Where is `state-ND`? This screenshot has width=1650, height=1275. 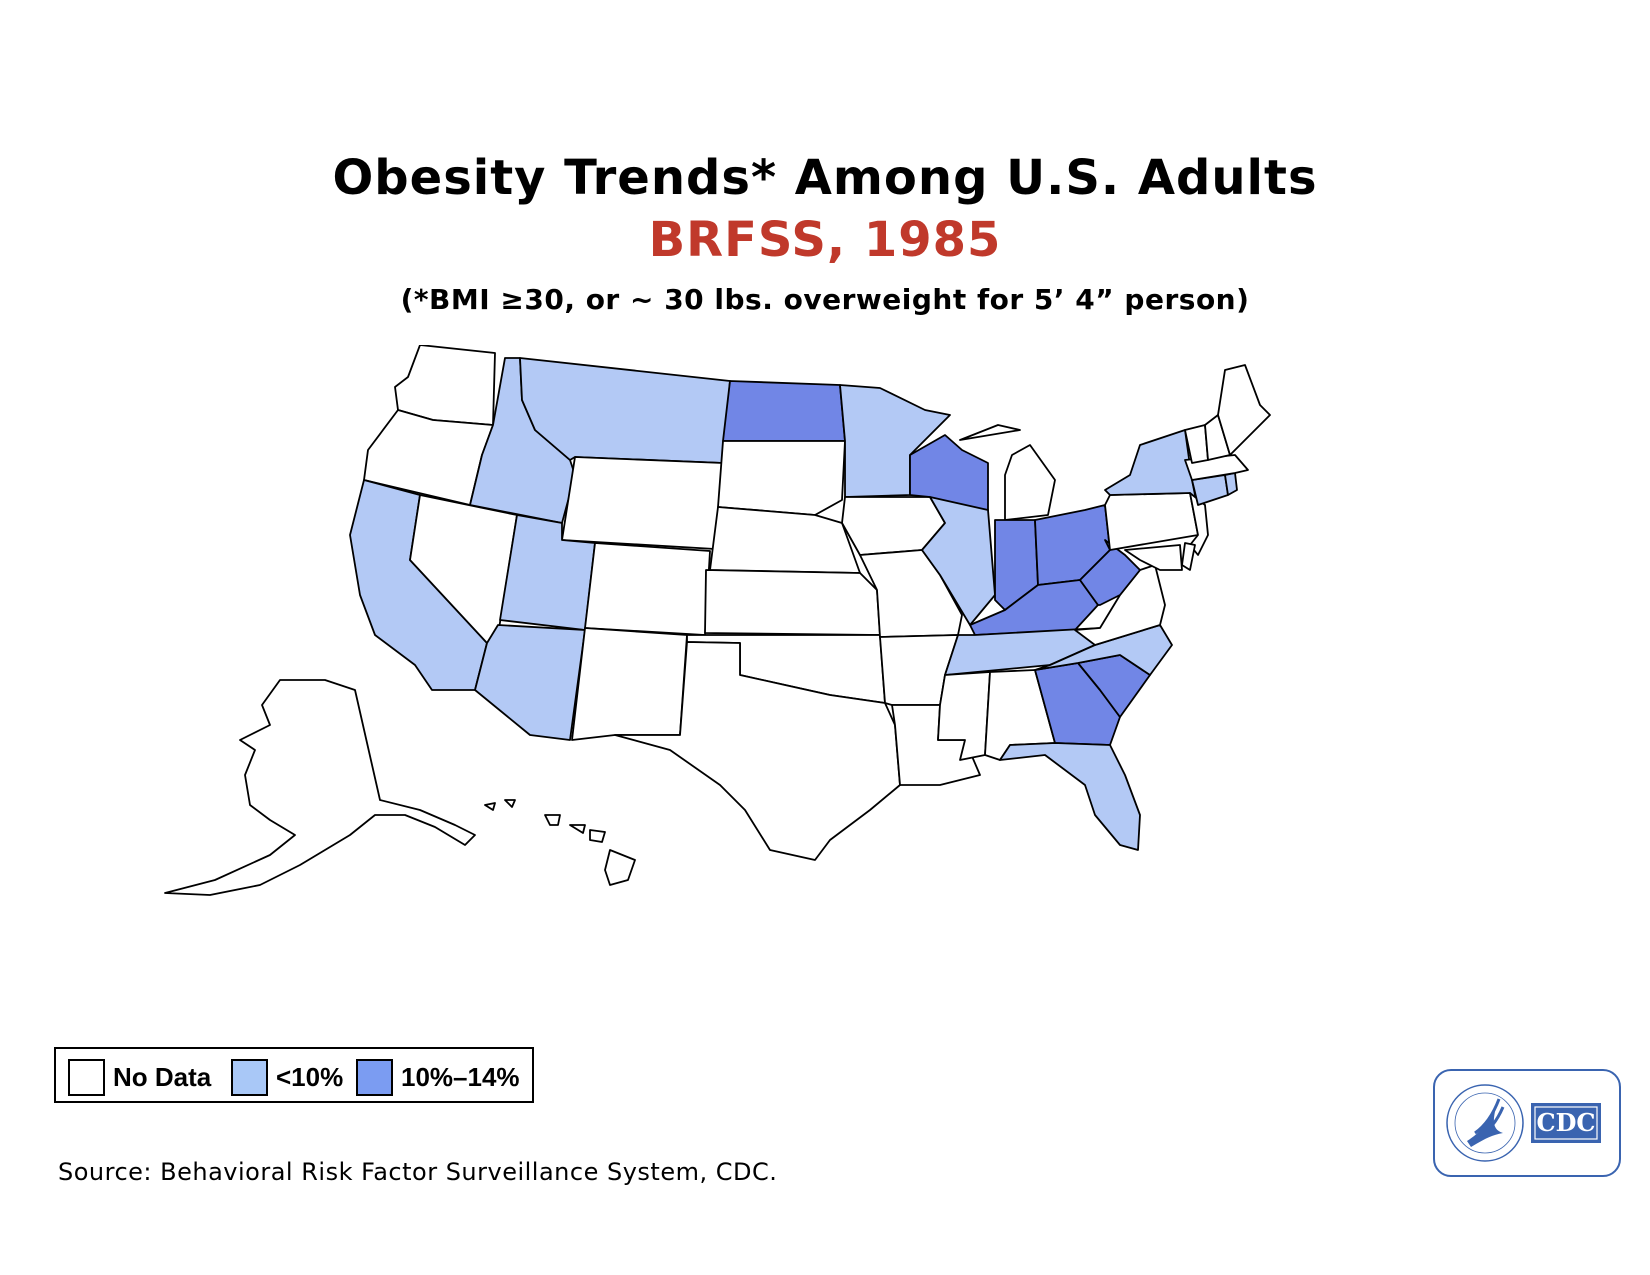 state-ND is located at coordinates (784, 411).